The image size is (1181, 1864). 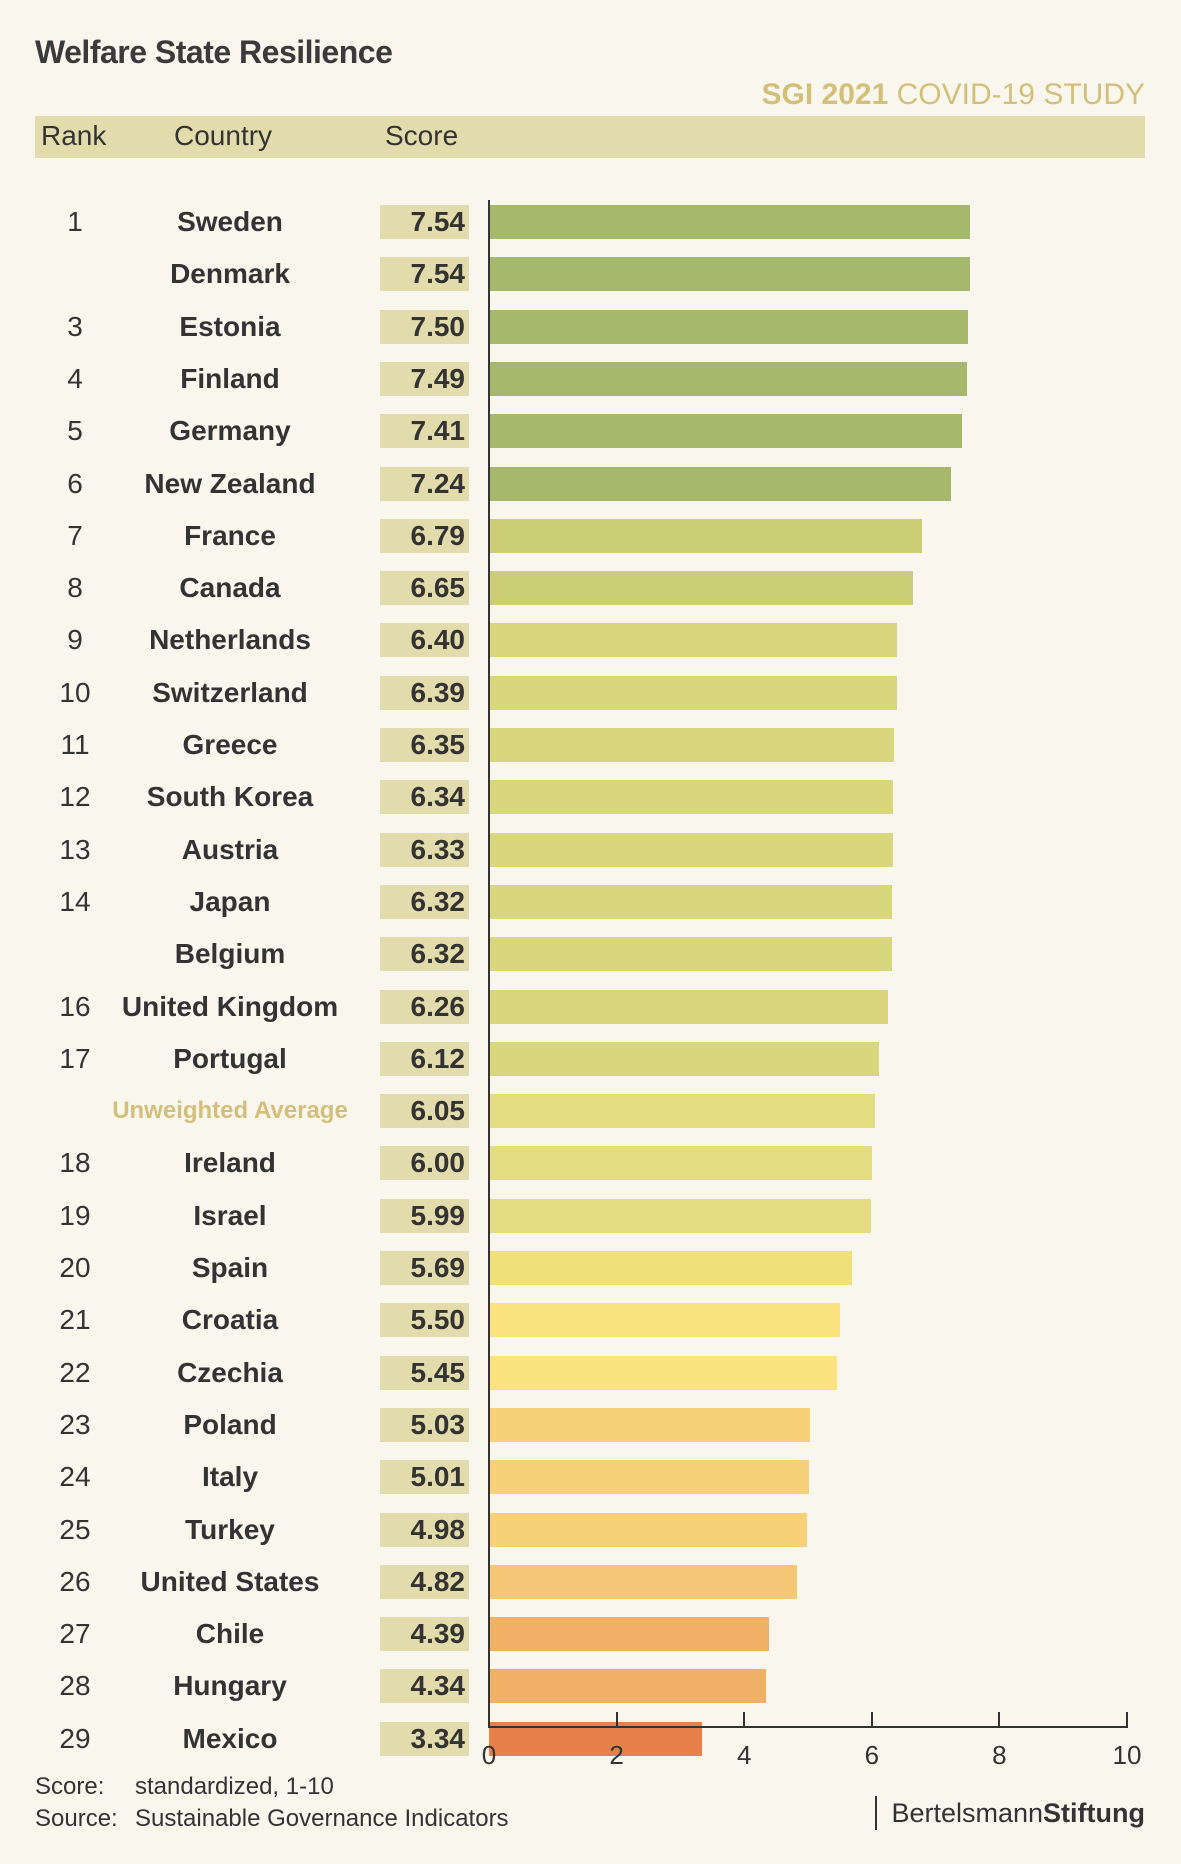 I want to click on table-row: 5 Germany 7.41, so click(x=590, y=431).